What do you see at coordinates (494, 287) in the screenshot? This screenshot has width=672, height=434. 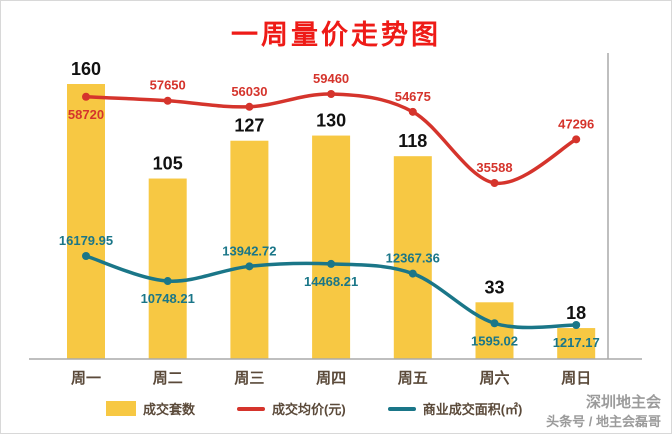 I see `bar-value-label: 33` at bounding box center [494, 287].